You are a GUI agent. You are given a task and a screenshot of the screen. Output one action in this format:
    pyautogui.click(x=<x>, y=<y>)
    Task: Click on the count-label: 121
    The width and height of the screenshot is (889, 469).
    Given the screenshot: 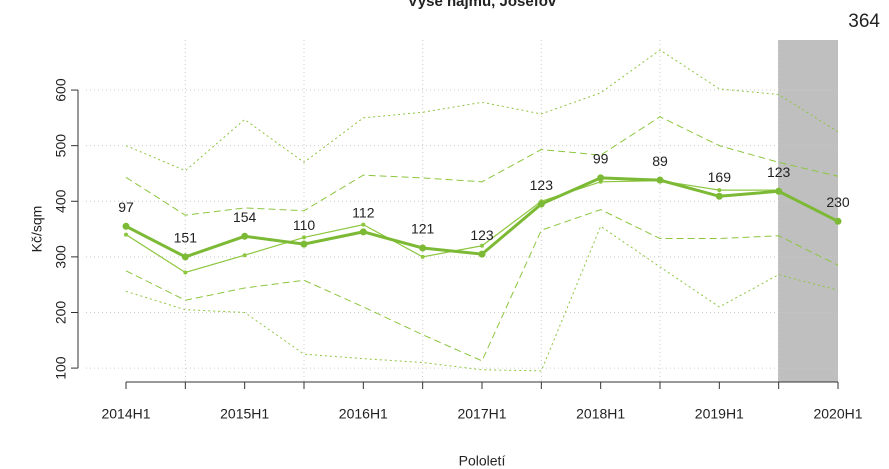 What is the action you would take?
    pyautogui.click(x=423, y=229)
    